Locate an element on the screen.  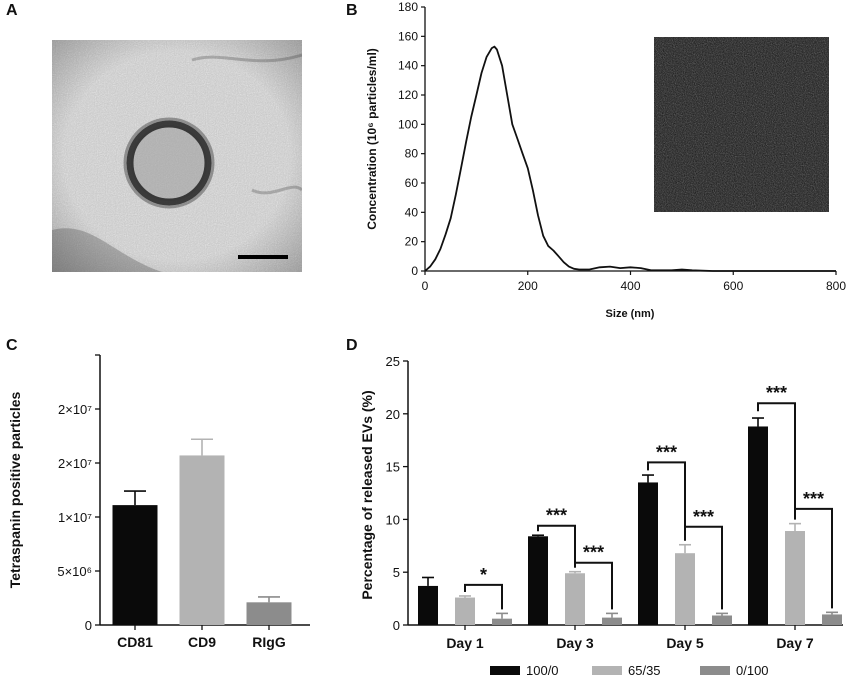
panel-label-c: C is located at coordinates (12, 345).